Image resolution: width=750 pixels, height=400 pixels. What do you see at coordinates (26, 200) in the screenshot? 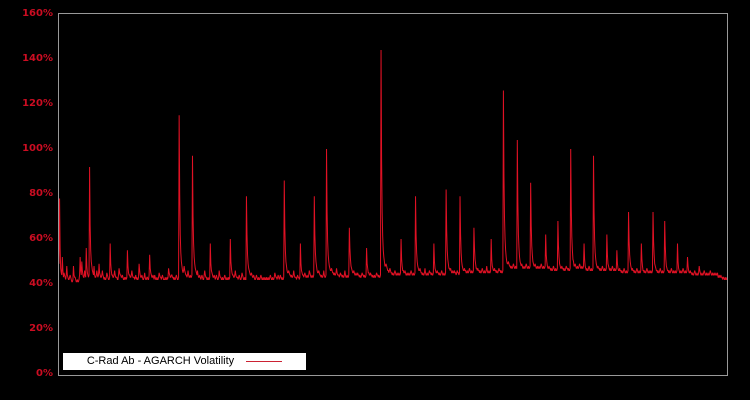
I see `y-axis-tick-labels: 0% 20% 40% 60% 80% 100% 120% 140% 160%` at bounding box center [26, 200].